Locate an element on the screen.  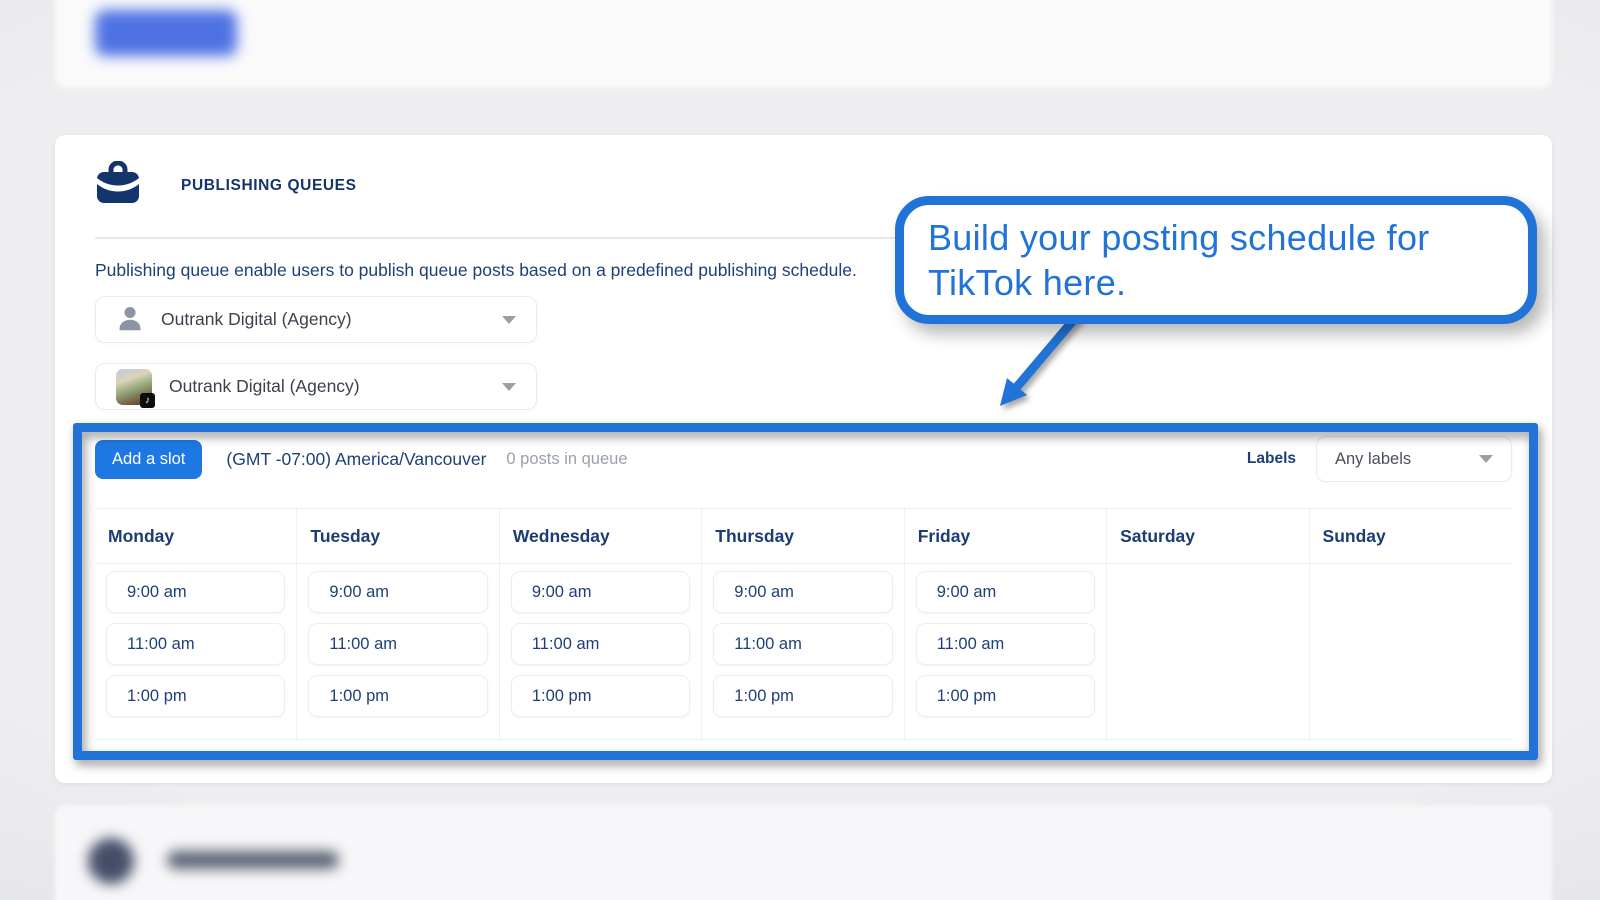
day-header: Monday is located at coordinates (196, 536).